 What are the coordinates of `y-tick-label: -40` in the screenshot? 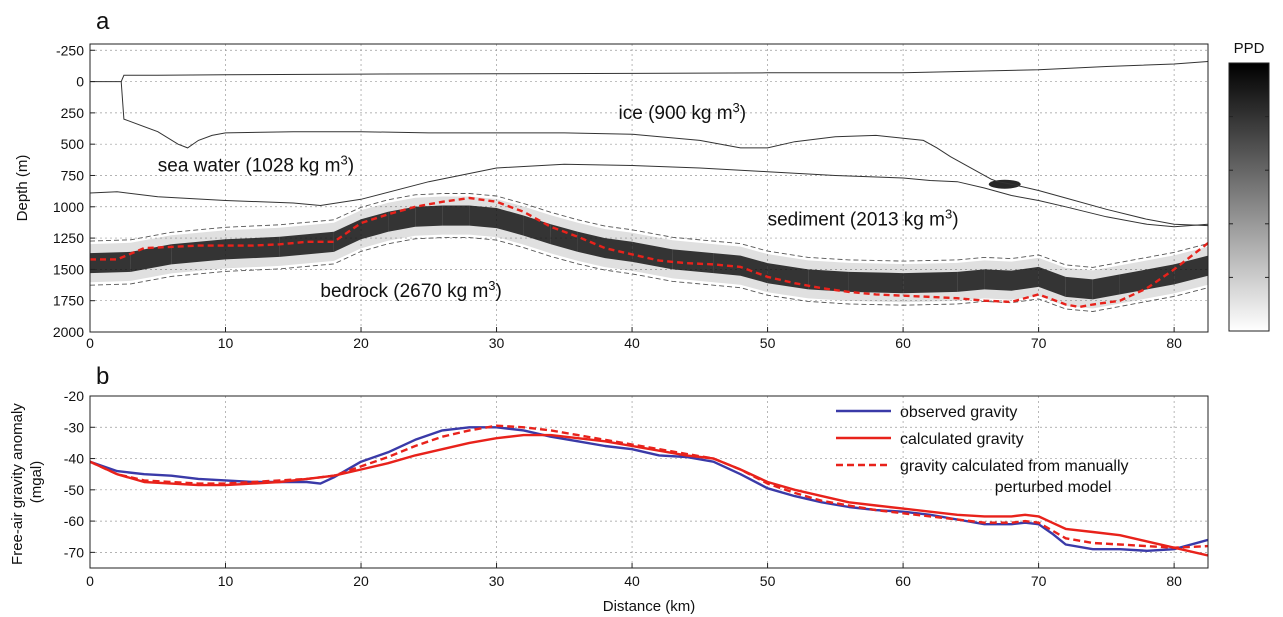 It's located at (74, 459).